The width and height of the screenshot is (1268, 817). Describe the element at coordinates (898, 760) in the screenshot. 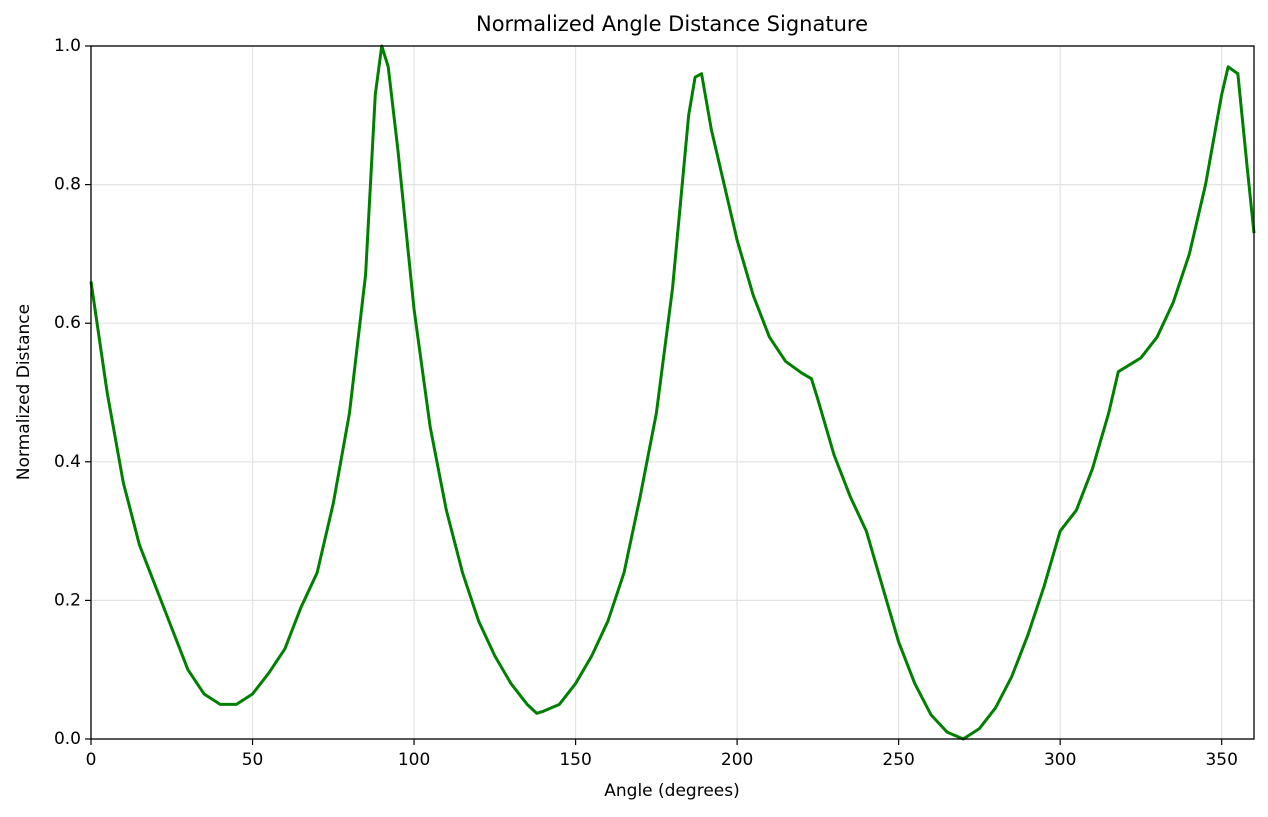

I see `x-tick-label: 250` at that location.